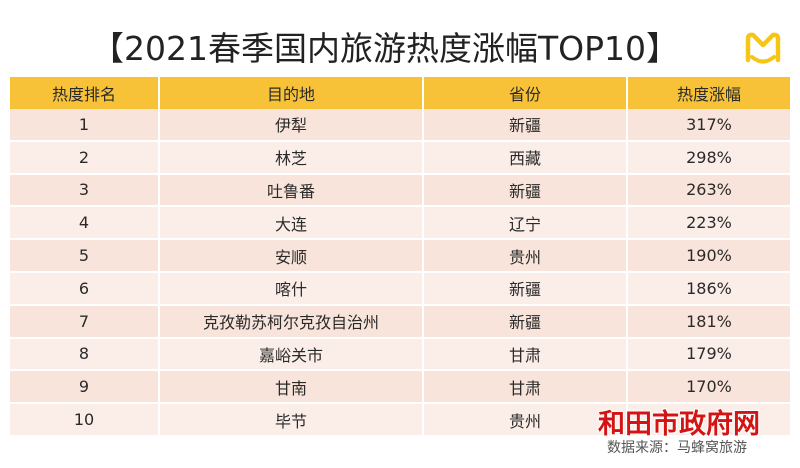 This screenshot has width=800, height=468. Describe the element at coordinates (525, 93) in the screenshot. I see `header-province: 省份` at that location.